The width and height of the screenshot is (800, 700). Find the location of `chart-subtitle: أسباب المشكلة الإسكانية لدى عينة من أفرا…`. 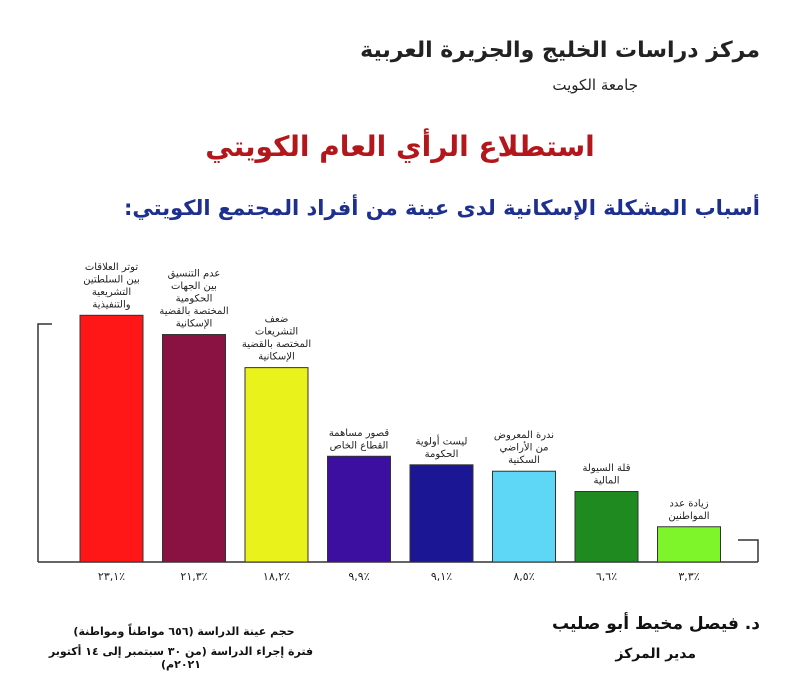

chart-subtitle: أسباب المشكلة الإسكانية لدى عينة من أفرا… is located at coordinates (442, 208).